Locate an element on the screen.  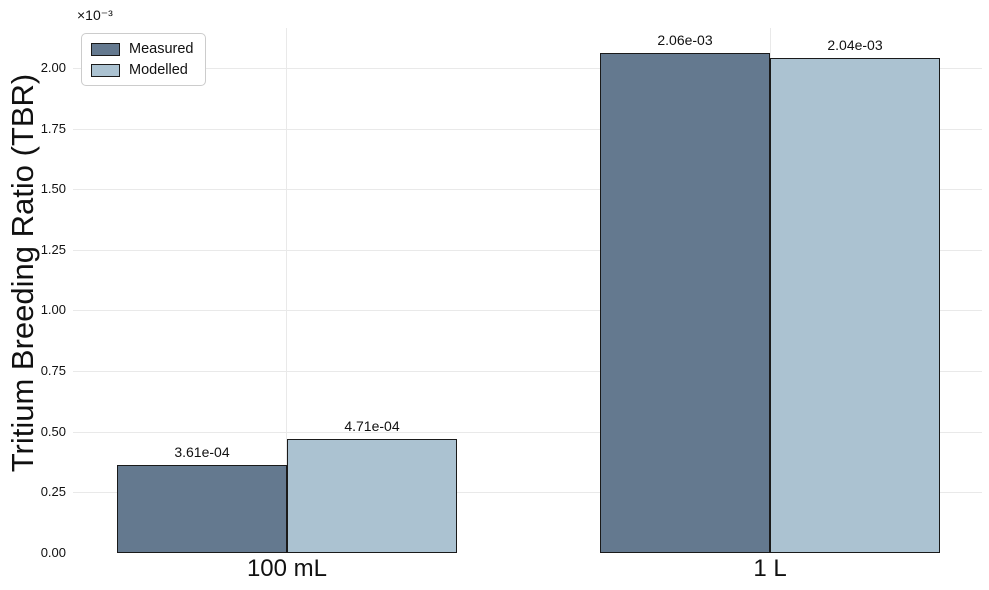
legend: Measured Modelled is located at coordinates (144, 59).